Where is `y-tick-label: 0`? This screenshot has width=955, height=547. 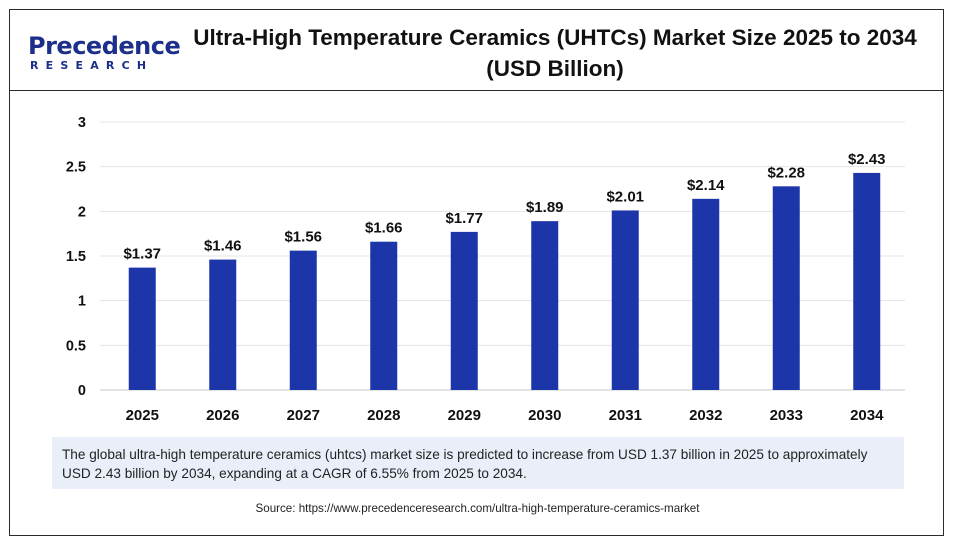 y-tick-label: 0 is located at coordinates (82, 391).